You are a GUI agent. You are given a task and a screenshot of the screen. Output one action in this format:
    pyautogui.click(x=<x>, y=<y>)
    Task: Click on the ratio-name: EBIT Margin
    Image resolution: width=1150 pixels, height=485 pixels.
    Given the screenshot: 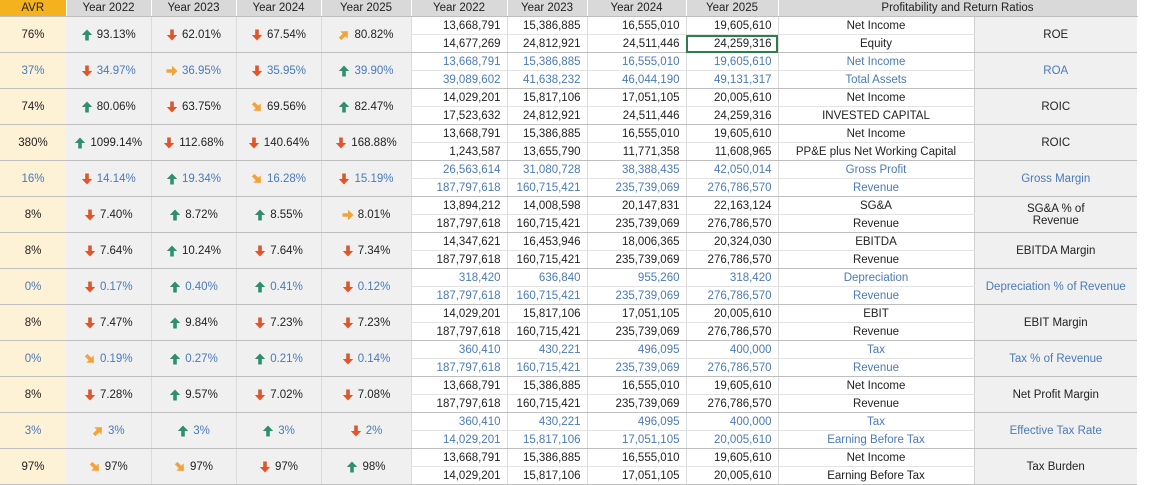 What is the action you would take?
    pyautogui.click(x=1055, y=322)
    